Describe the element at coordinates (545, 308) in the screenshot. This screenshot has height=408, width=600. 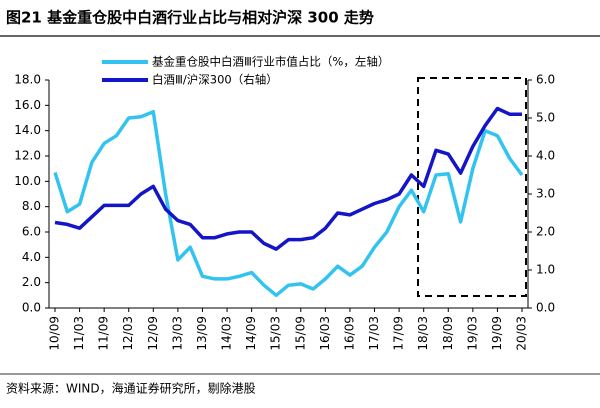
I see `y2-tick-label: 0.0` at that location.